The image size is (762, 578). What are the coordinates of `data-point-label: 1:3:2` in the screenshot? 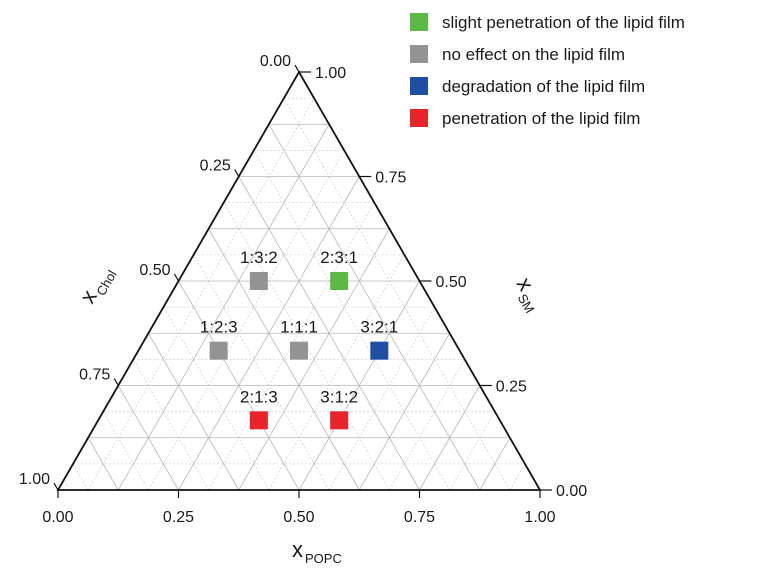 It's located at (259, 257).